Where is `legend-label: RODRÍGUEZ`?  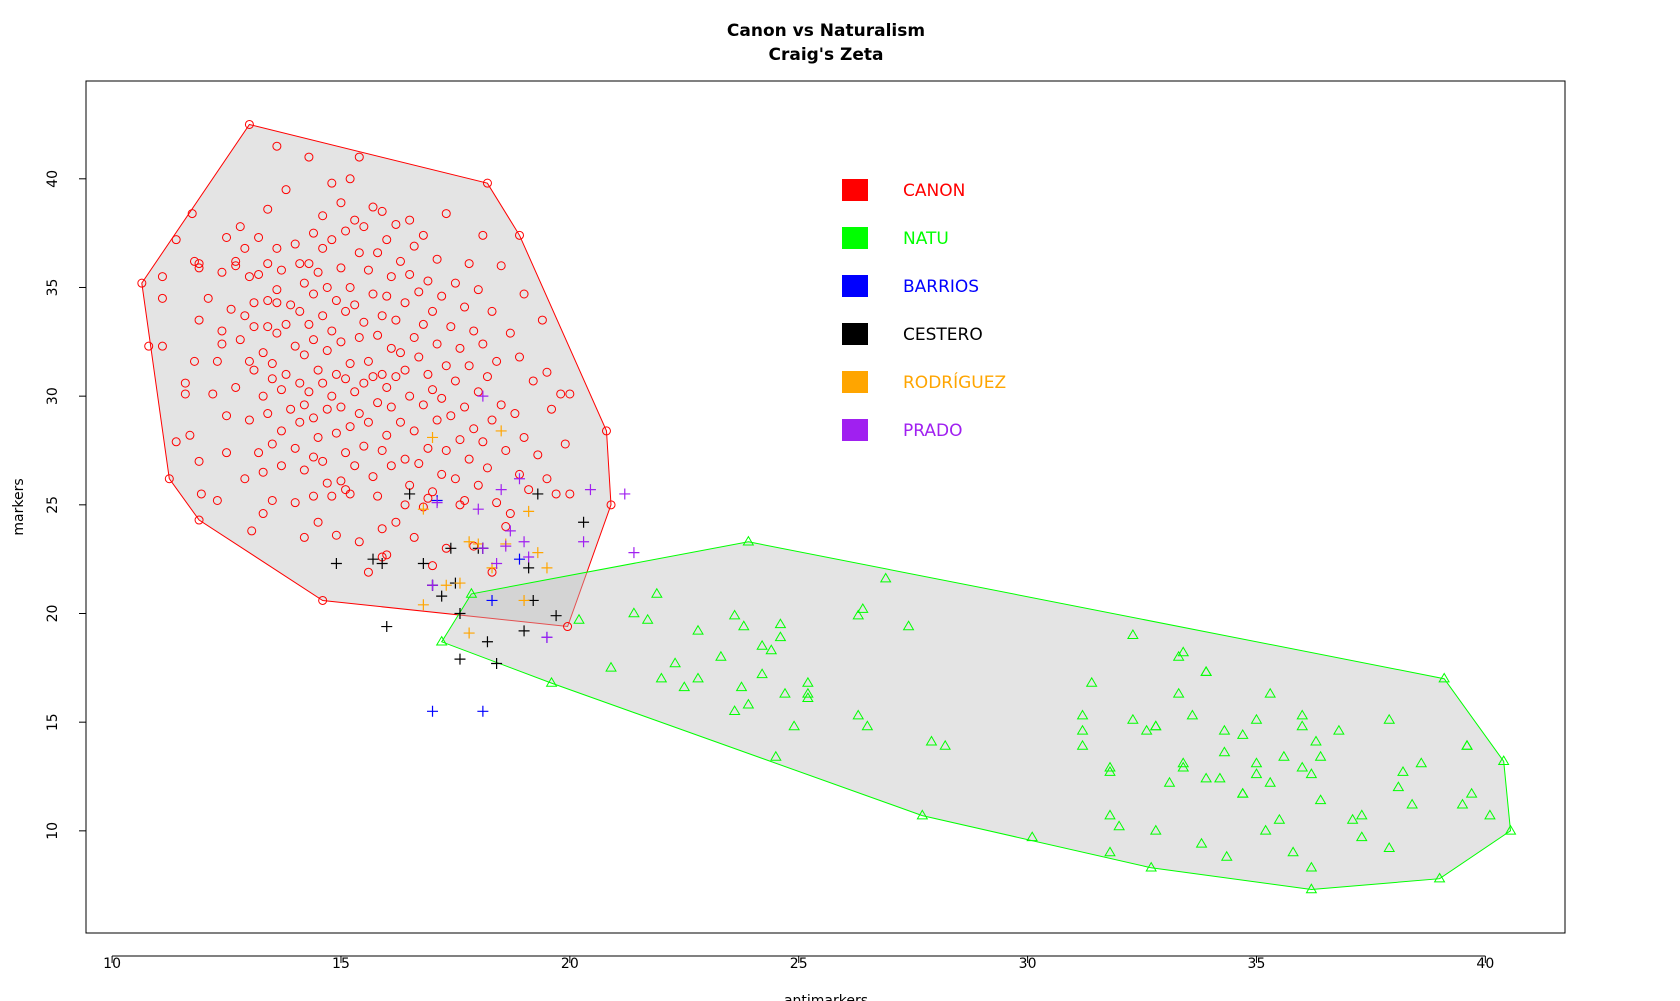 legend-label: RODRÍGUEZ is located at coordinates (954, 382).